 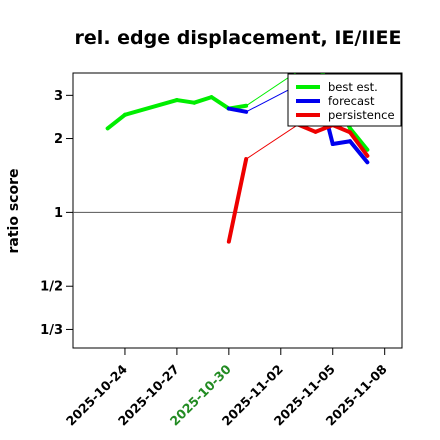 I want to click on y-tick-label: 3, so click(x=58, y=96).